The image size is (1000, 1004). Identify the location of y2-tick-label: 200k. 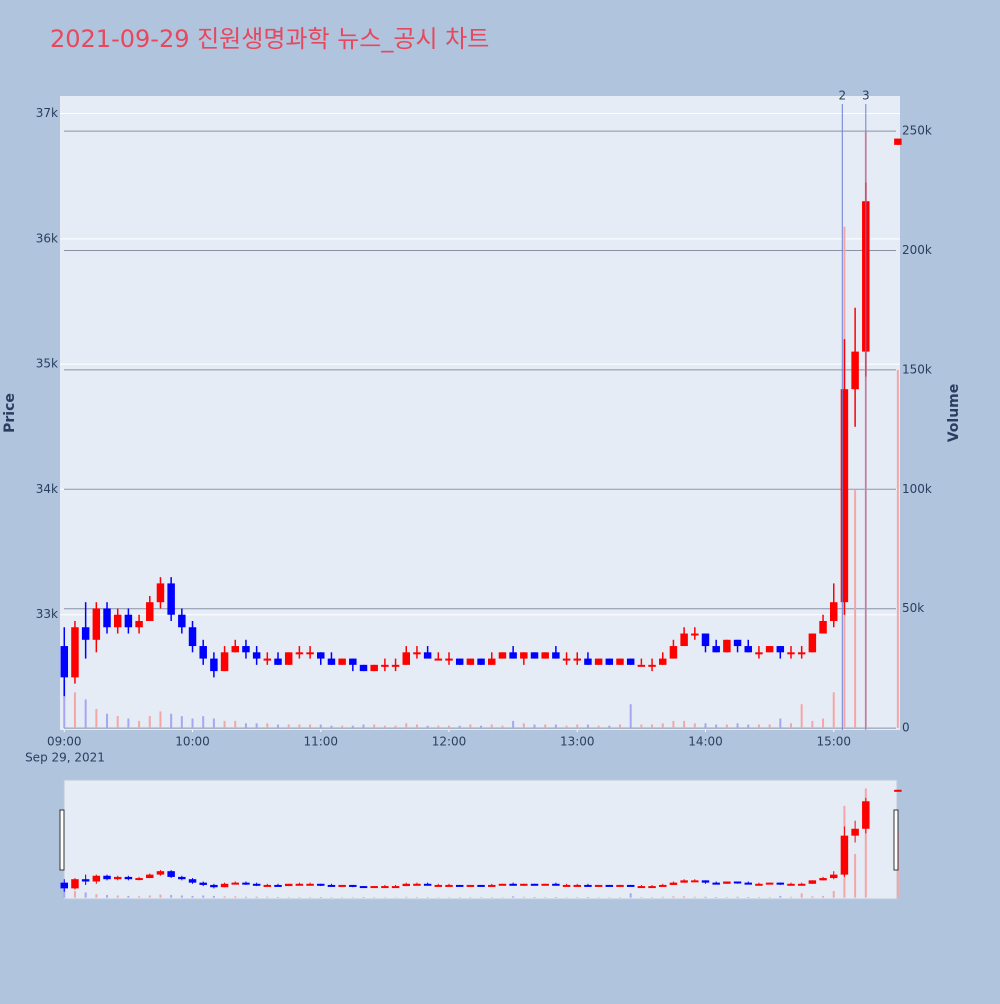
(917, 250).